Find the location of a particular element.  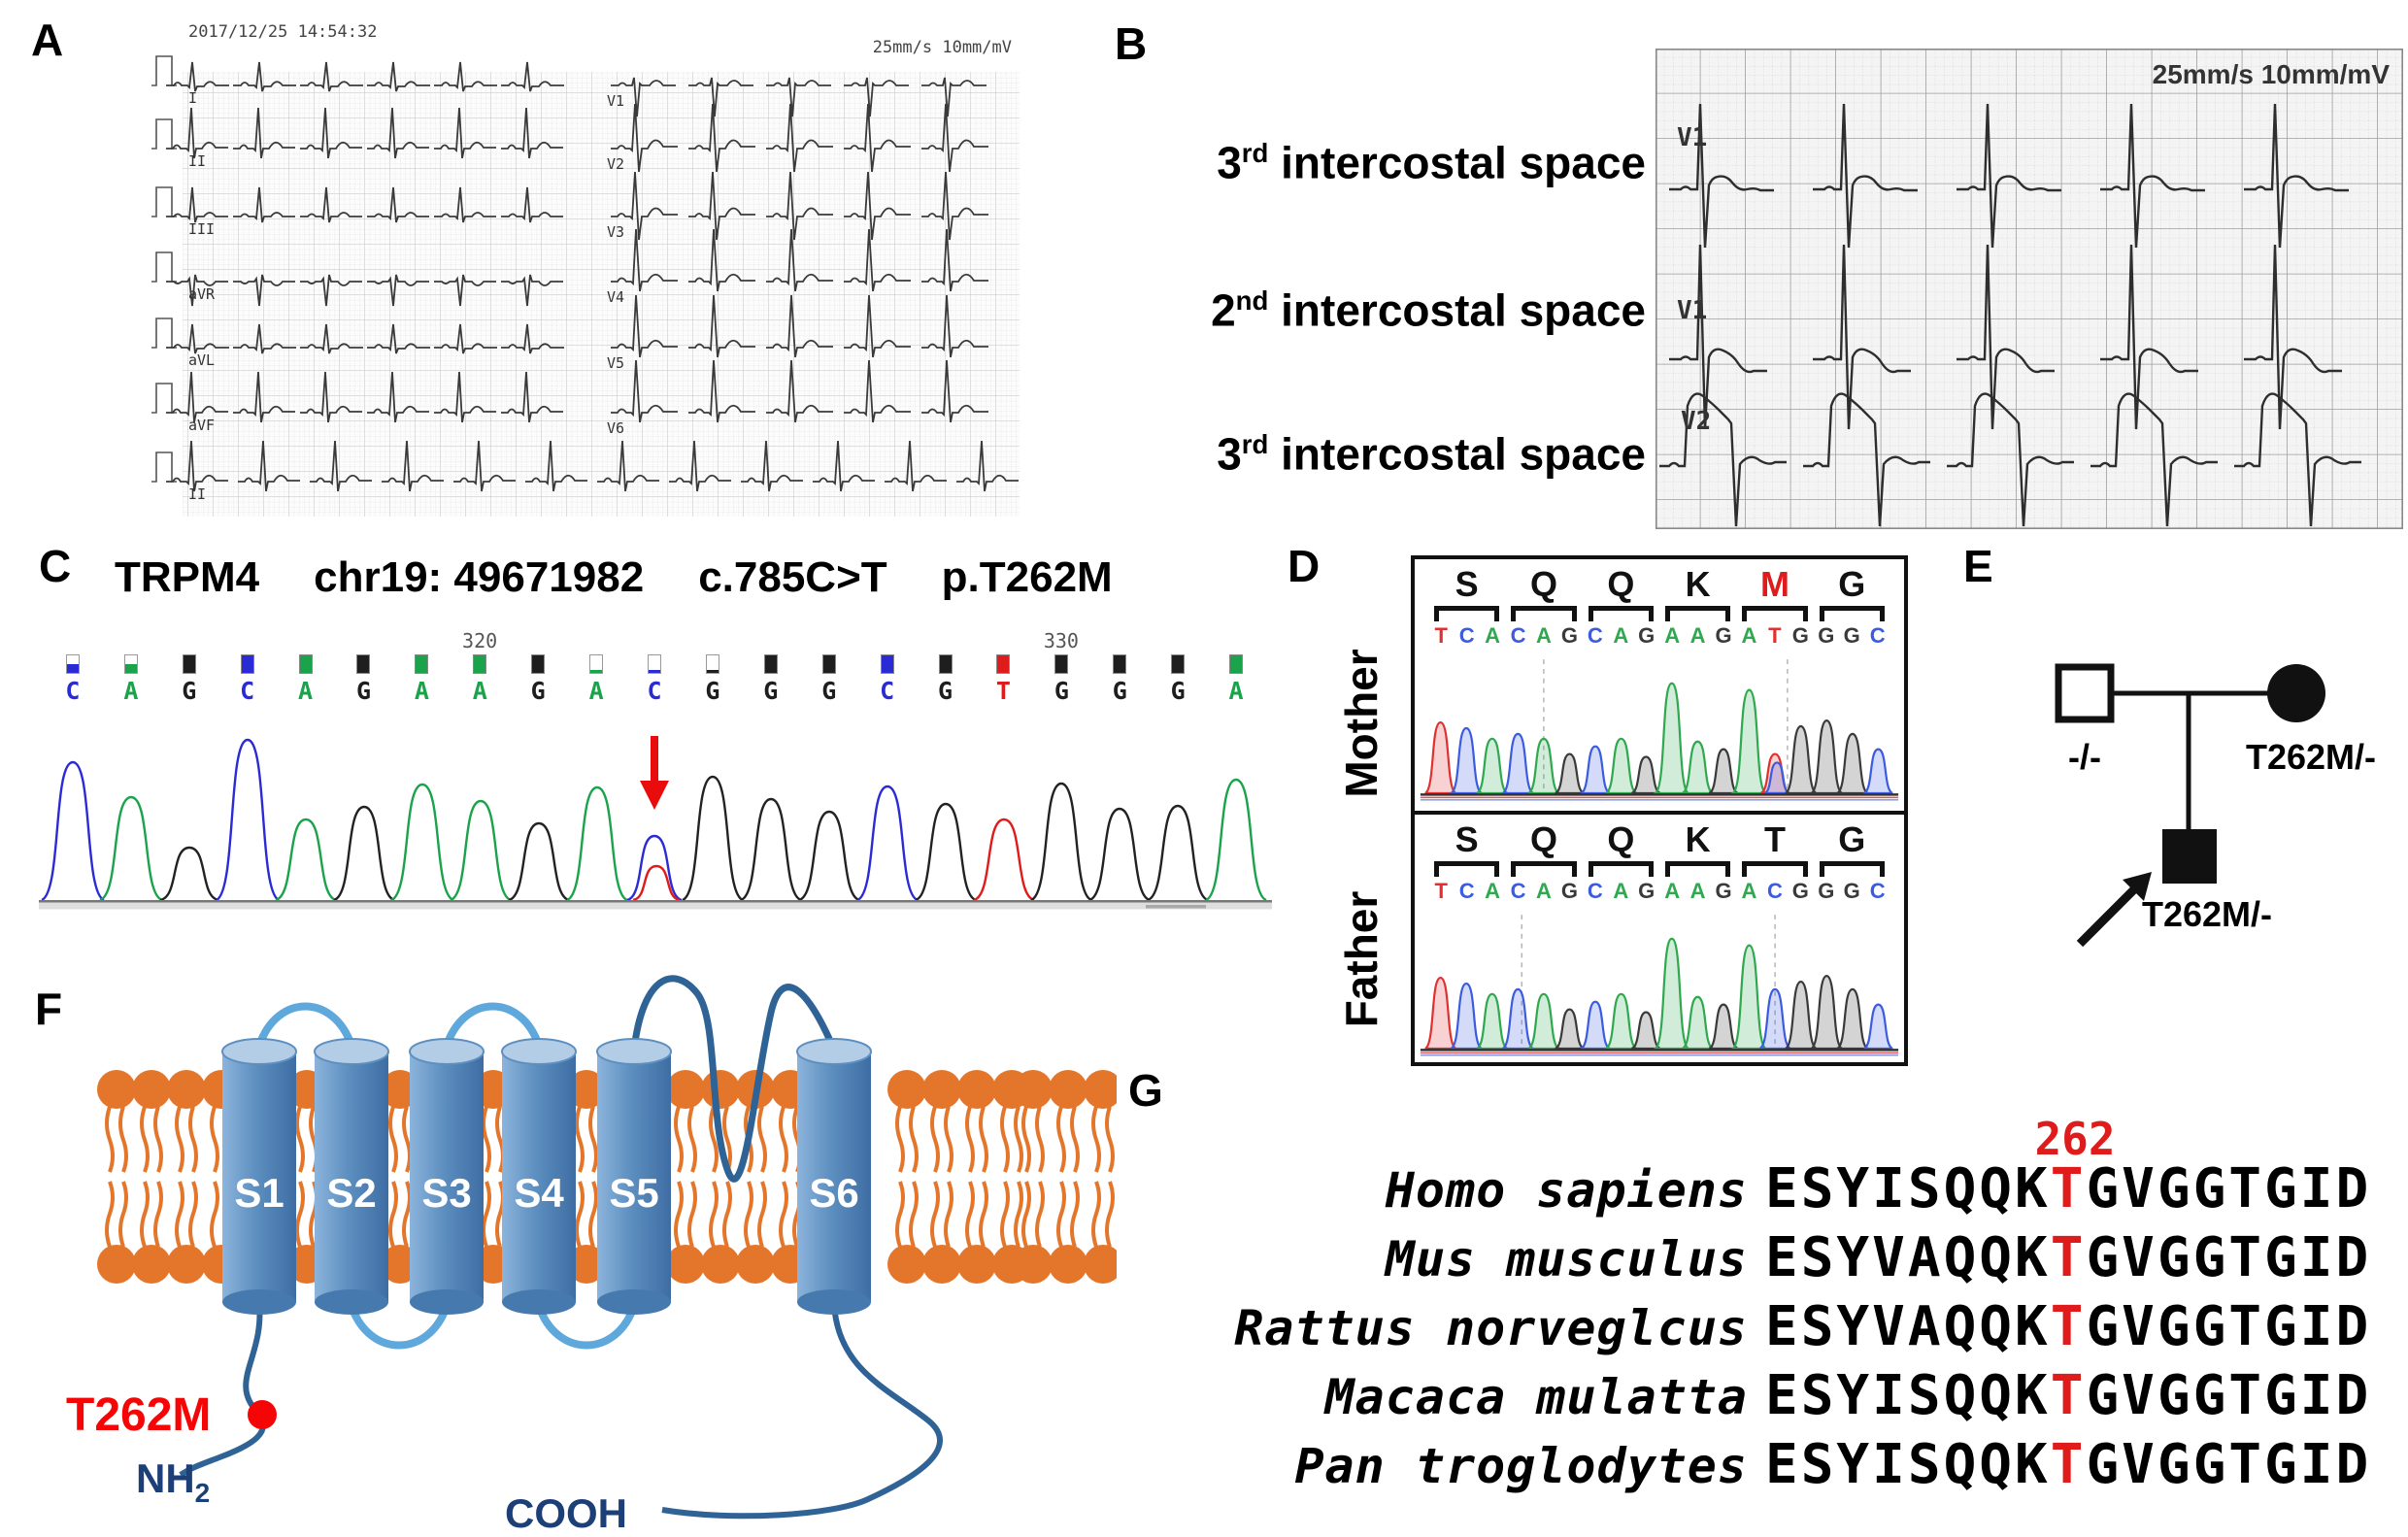

mother-chromatogram is located at coordinates (1660, 727).